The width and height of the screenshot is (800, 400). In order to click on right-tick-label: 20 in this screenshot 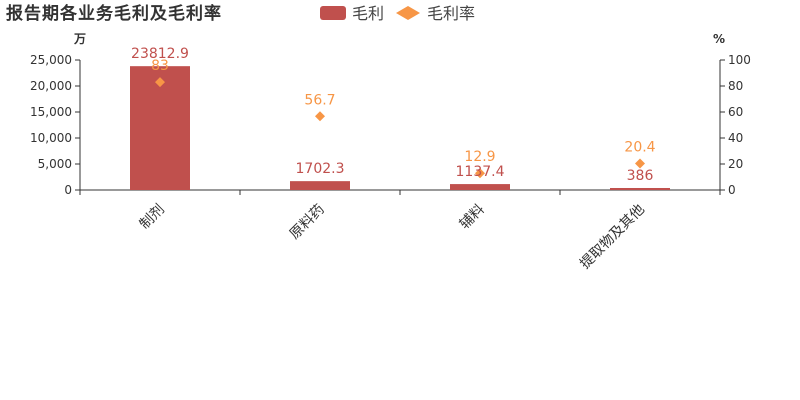, I will do `click(735, 164)`.